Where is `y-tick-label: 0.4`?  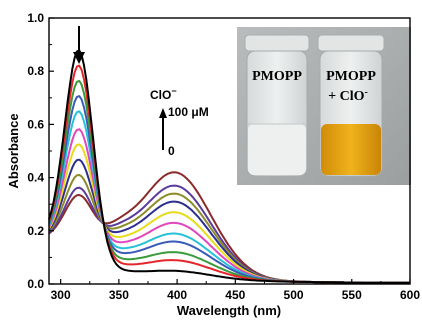 y-tick-label: 0.4 is located at coordinates (35, 178).